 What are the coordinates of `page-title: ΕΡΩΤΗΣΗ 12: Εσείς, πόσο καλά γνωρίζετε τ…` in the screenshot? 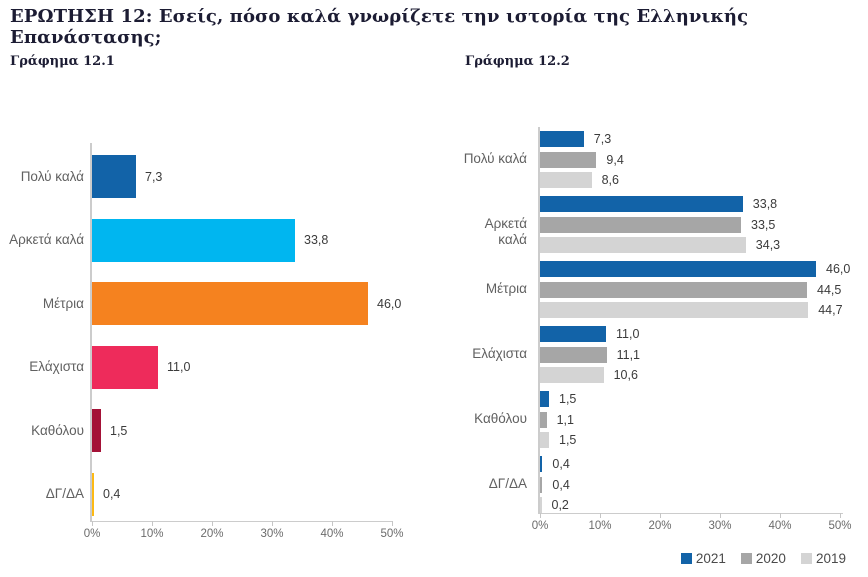 It's located at (379, 27).